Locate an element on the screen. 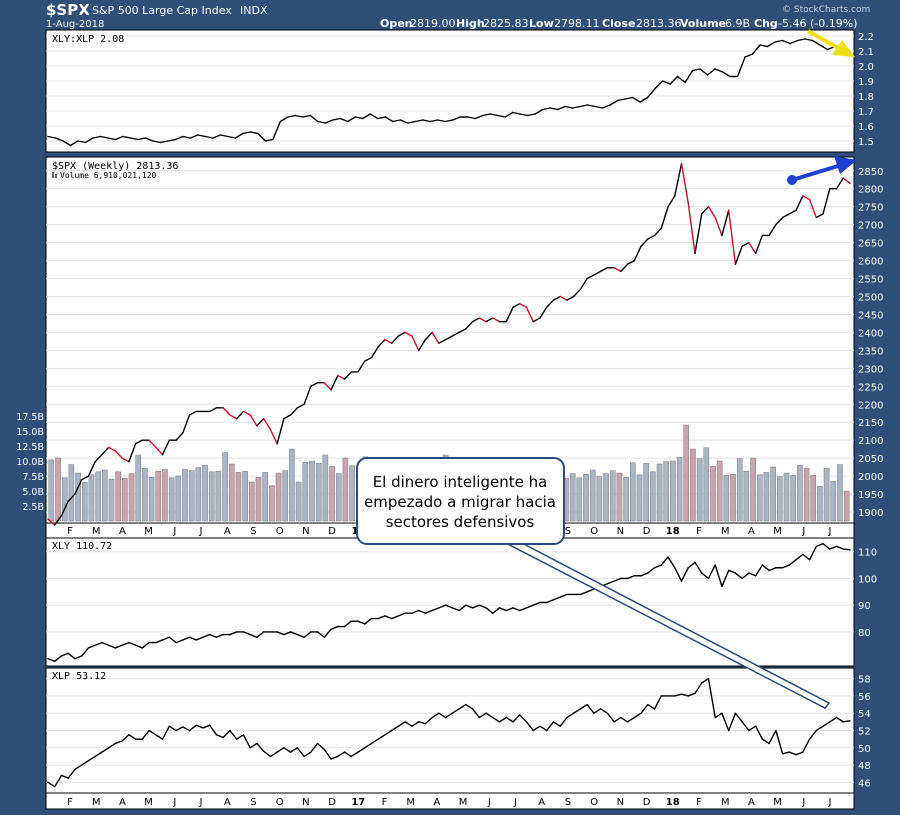 The width and height of the screenshot is (900, 815). x-tick-bottom: O is located at coordinates (280, 802).